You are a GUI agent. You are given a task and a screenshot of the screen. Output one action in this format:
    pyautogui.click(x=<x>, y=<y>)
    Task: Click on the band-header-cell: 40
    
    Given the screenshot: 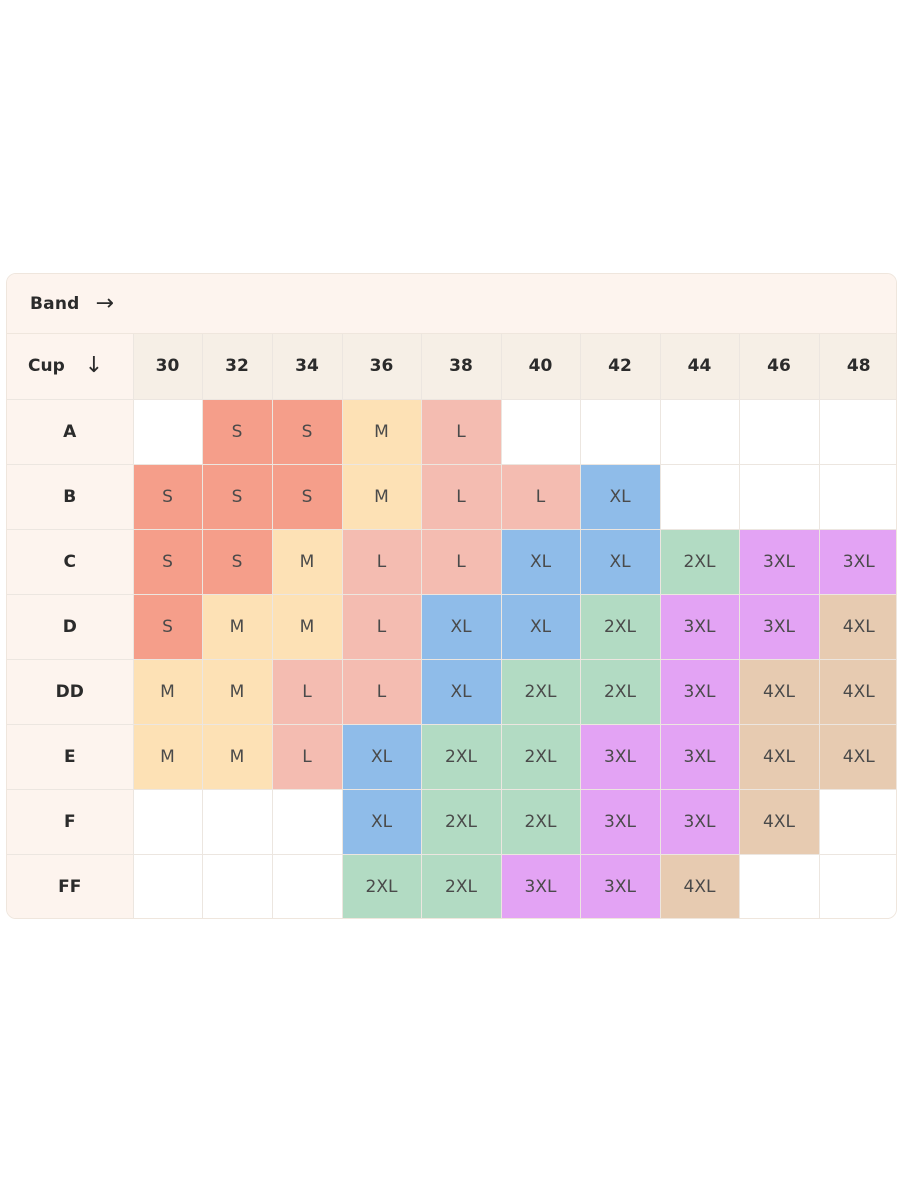 What is the action you would take?
    pyautogui.click(x=540, y=367)
    